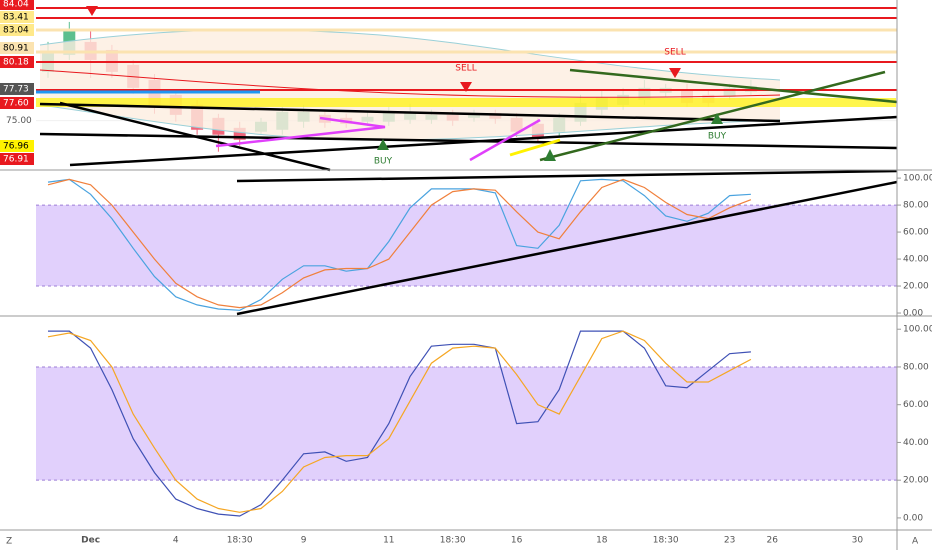 The height and width of the screenshot is (550, 932). I want to click on price-tag-label: 80.18, so click(16, 63).